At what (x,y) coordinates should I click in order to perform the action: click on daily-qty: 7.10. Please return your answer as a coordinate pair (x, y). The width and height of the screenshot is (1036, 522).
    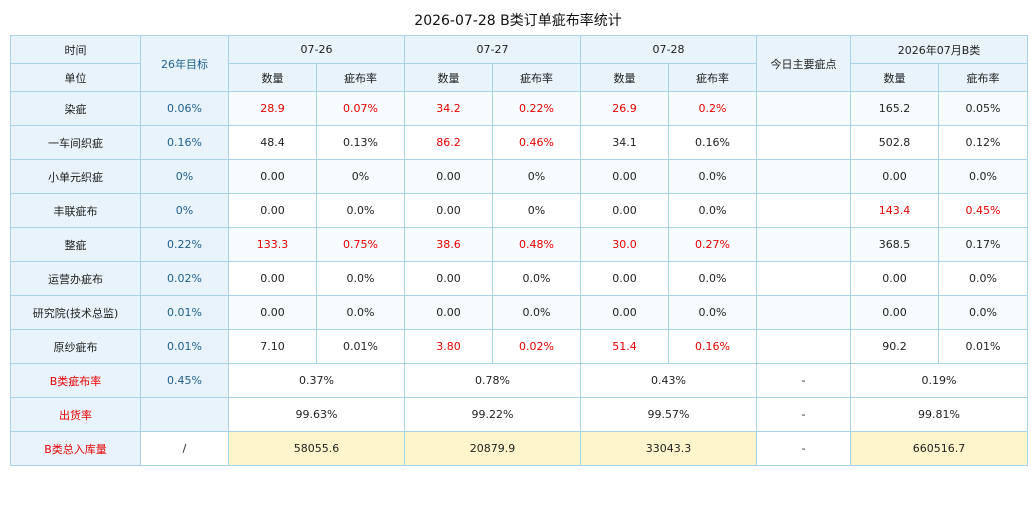
    Looking at the image, I should click on (272, 346).